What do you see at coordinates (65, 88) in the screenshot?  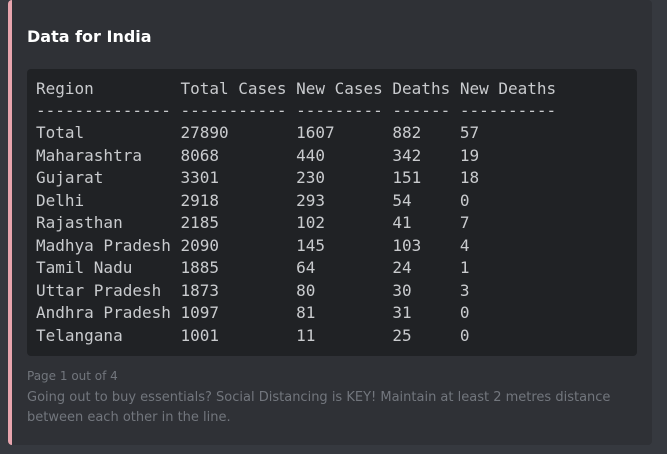 I see `table-cell: Region` at bounding box center [65, 88].